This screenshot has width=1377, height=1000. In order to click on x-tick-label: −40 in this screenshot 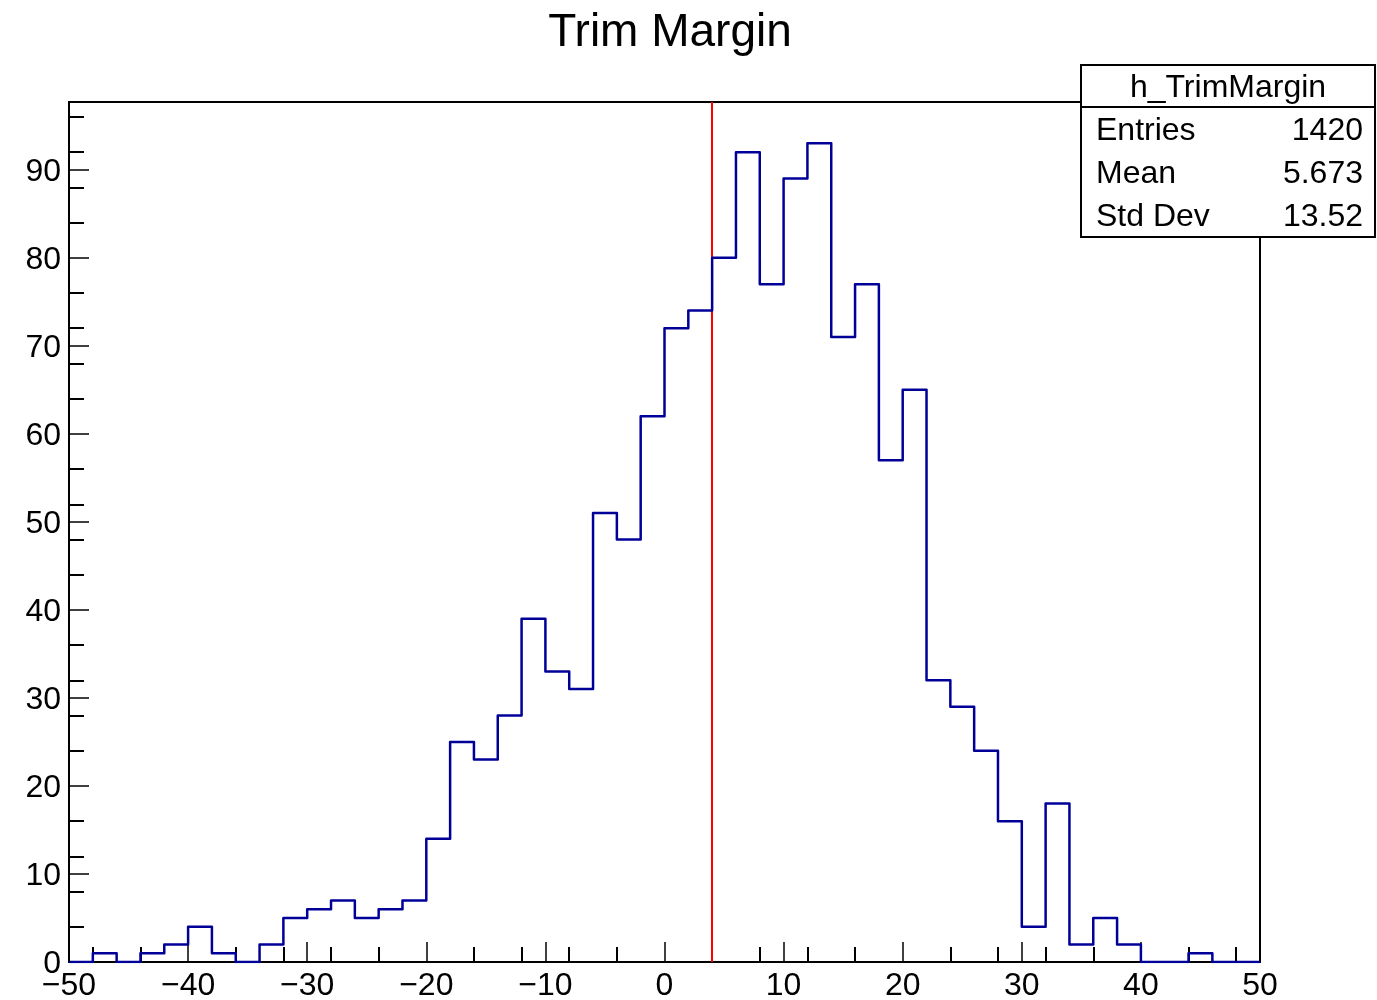, I will do `click(188, 983)`.